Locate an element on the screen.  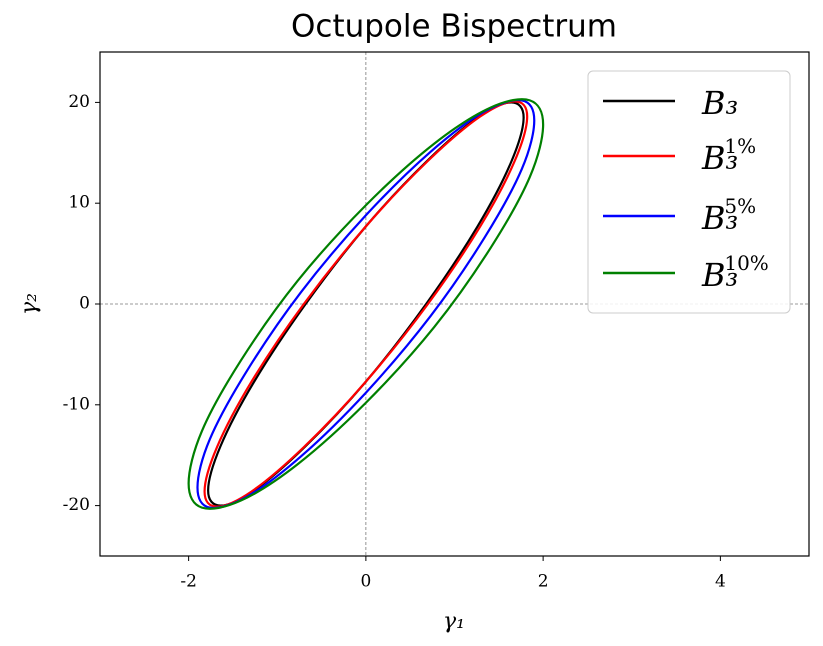
legend-superscript: 1% is located at coordinates (740, 146).